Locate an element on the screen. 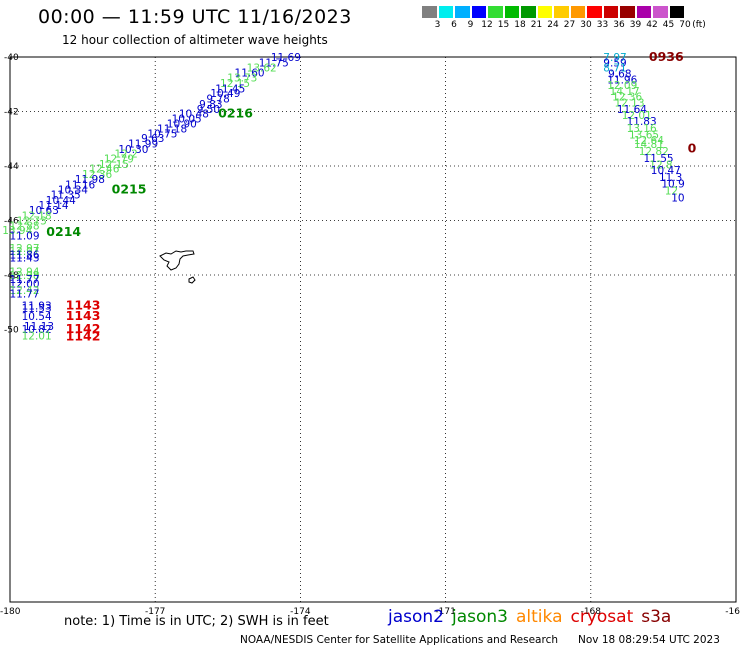  swh-value: 12. is located at coordinates (673, 192).